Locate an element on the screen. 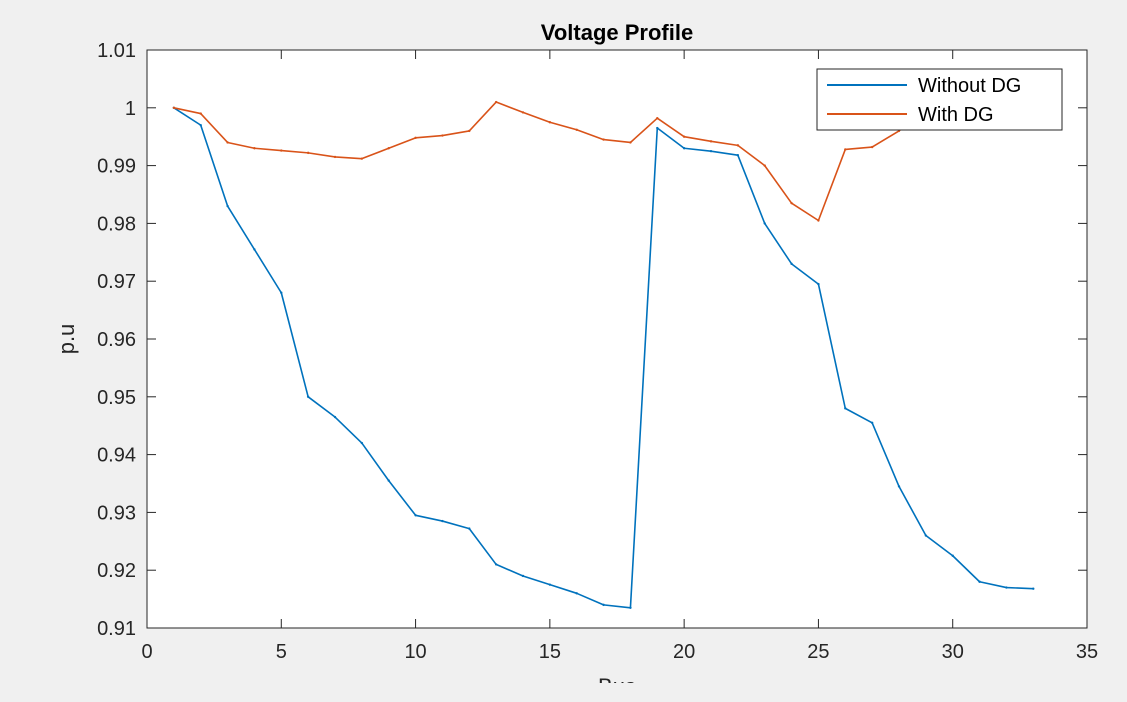 Image resolution: width=1127 pixels, height=702 pixels. x-tick-label: 20 is located at coordinates (684, 652).